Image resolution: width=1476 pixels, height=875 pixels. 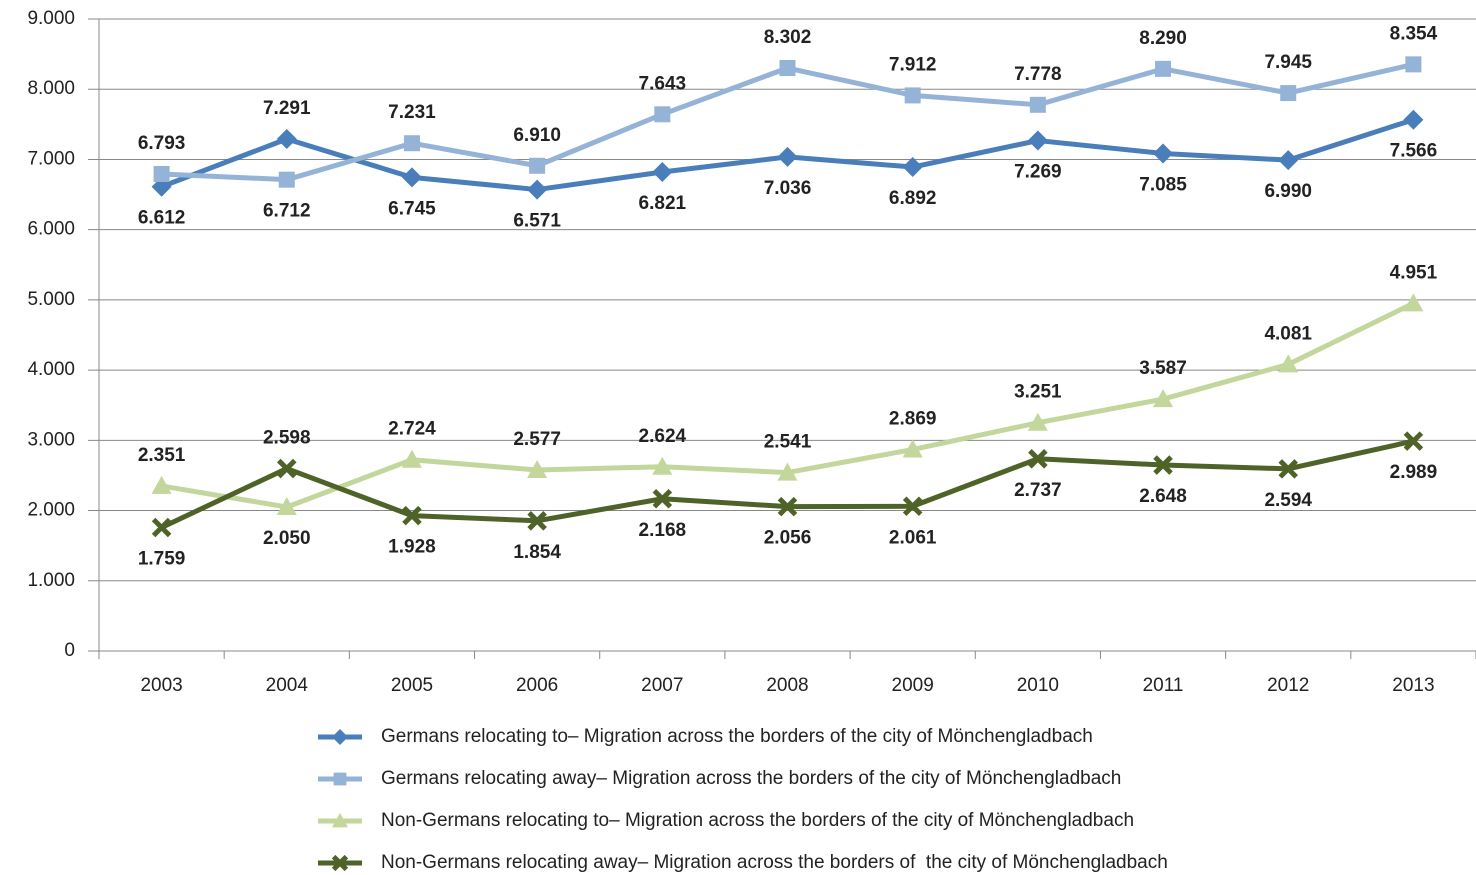 I want to click on data-label: 2.594, so click(x=1288, y=500).